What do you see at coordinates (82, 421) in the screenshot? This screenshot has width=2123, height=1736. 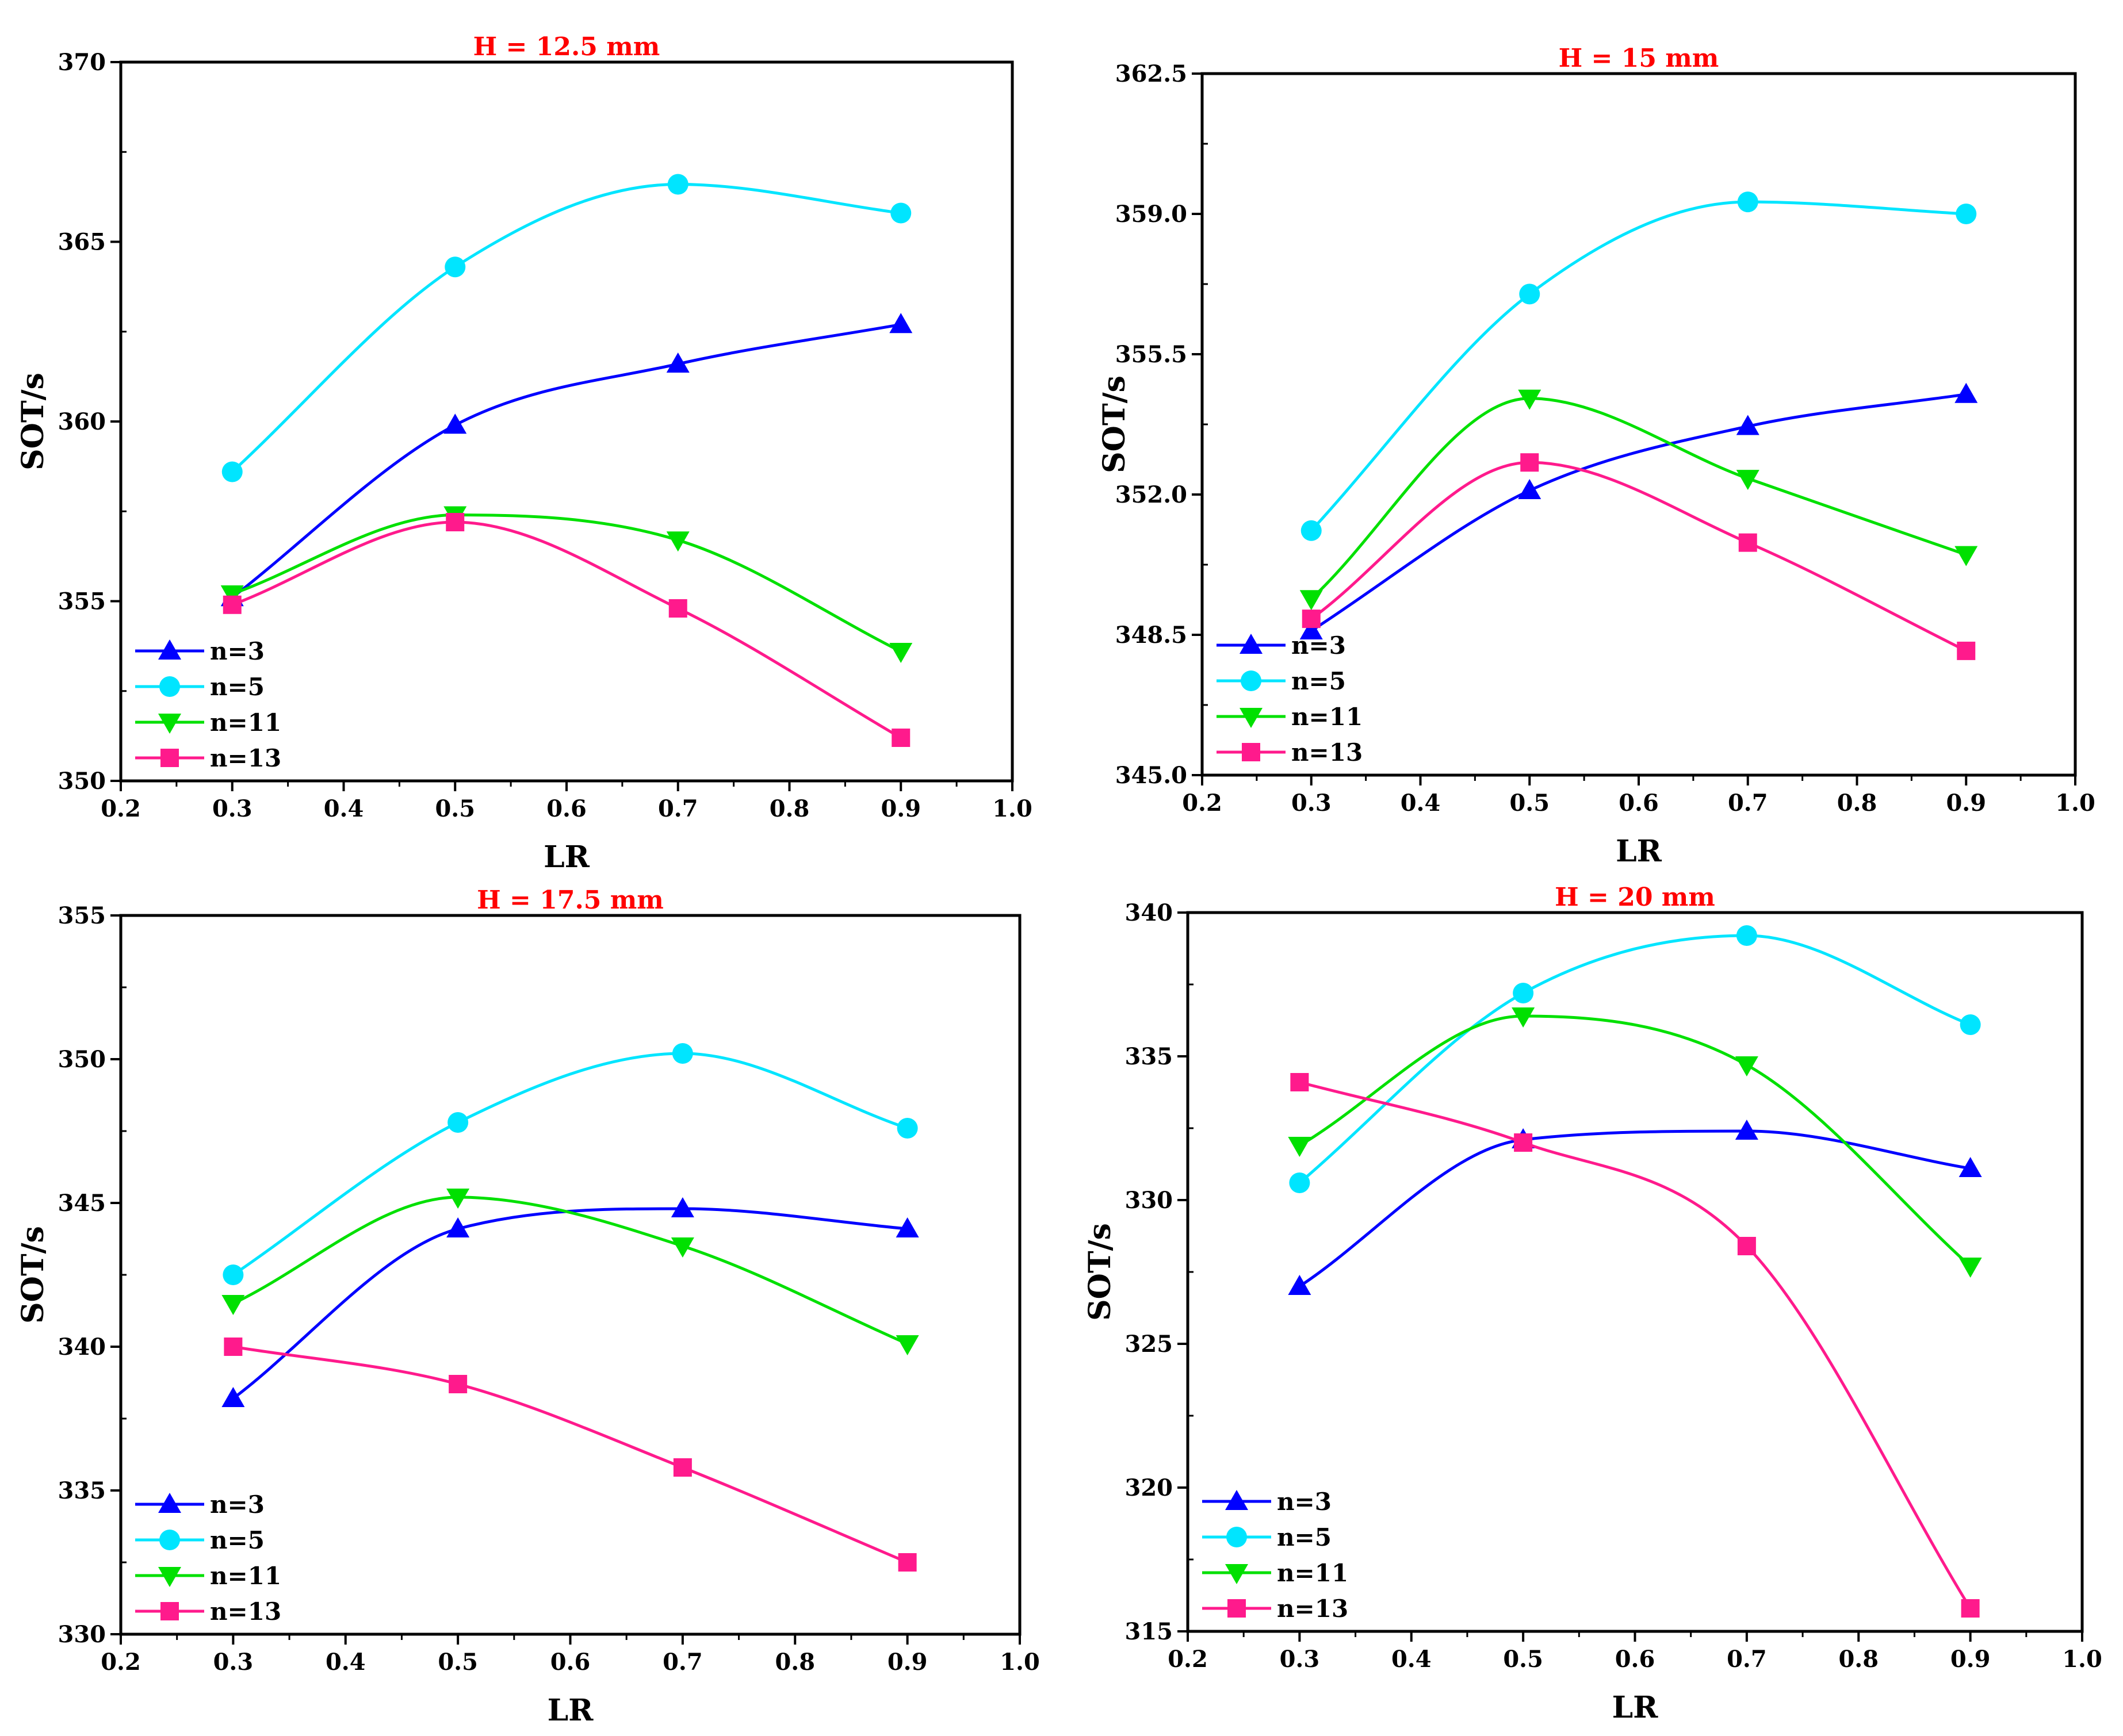 I see `y-tick-label: 360` at bounding box center [82, 421].